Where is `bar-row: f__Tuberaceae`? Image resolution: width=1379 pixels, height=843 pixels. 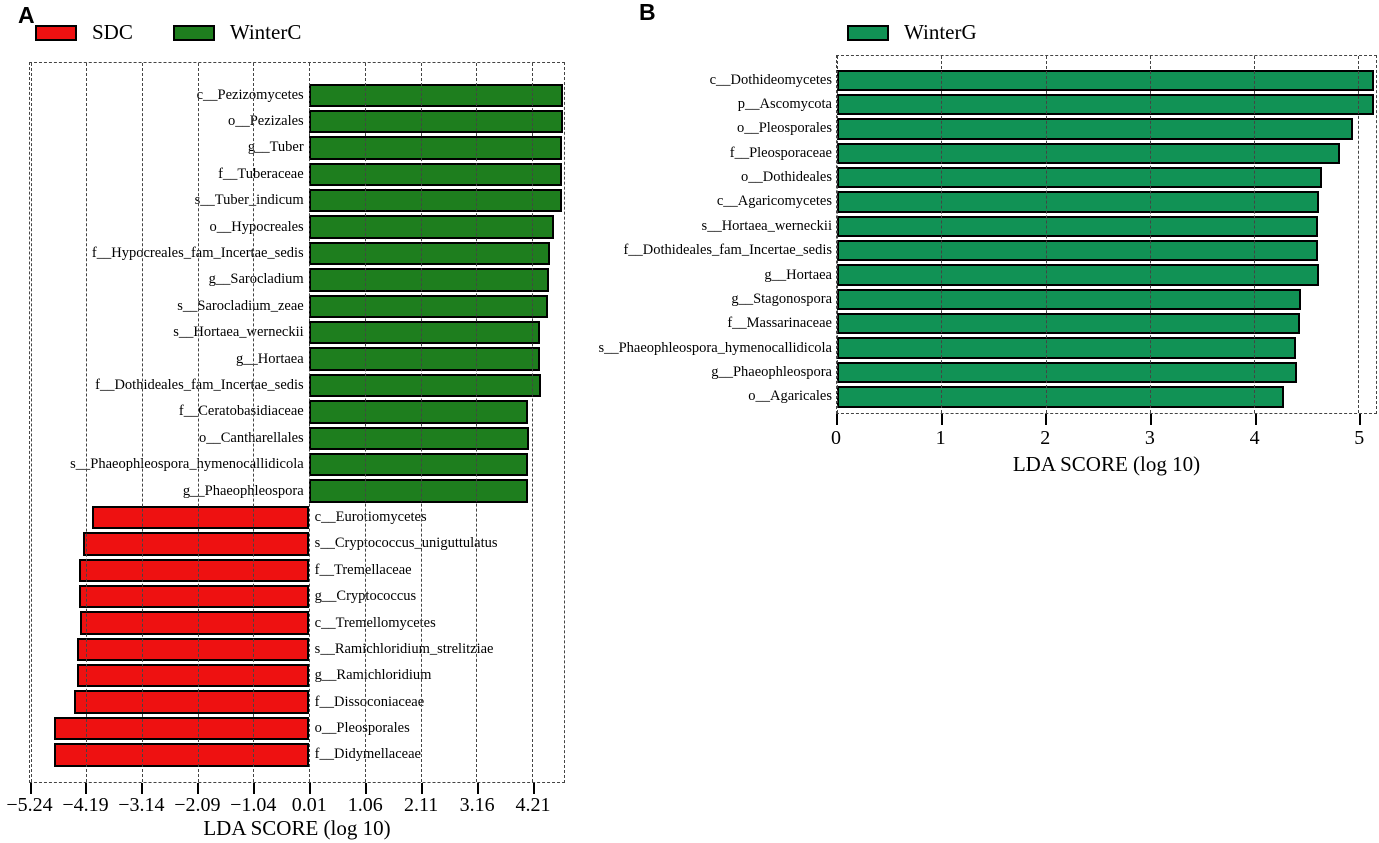
bar-row: f__Tuberaceae is located at coordinates (297, 174).